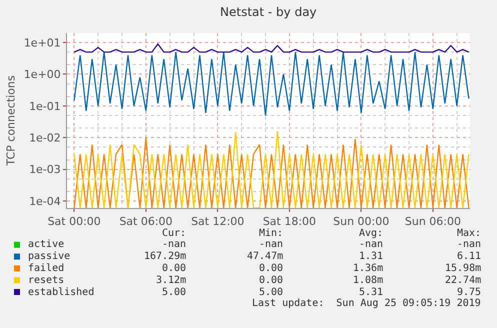  What do you see at coordinates (217, 221) in the screenshot?
I see `x-tick-label: Sat 12:00` at bounding box center [217, 221].